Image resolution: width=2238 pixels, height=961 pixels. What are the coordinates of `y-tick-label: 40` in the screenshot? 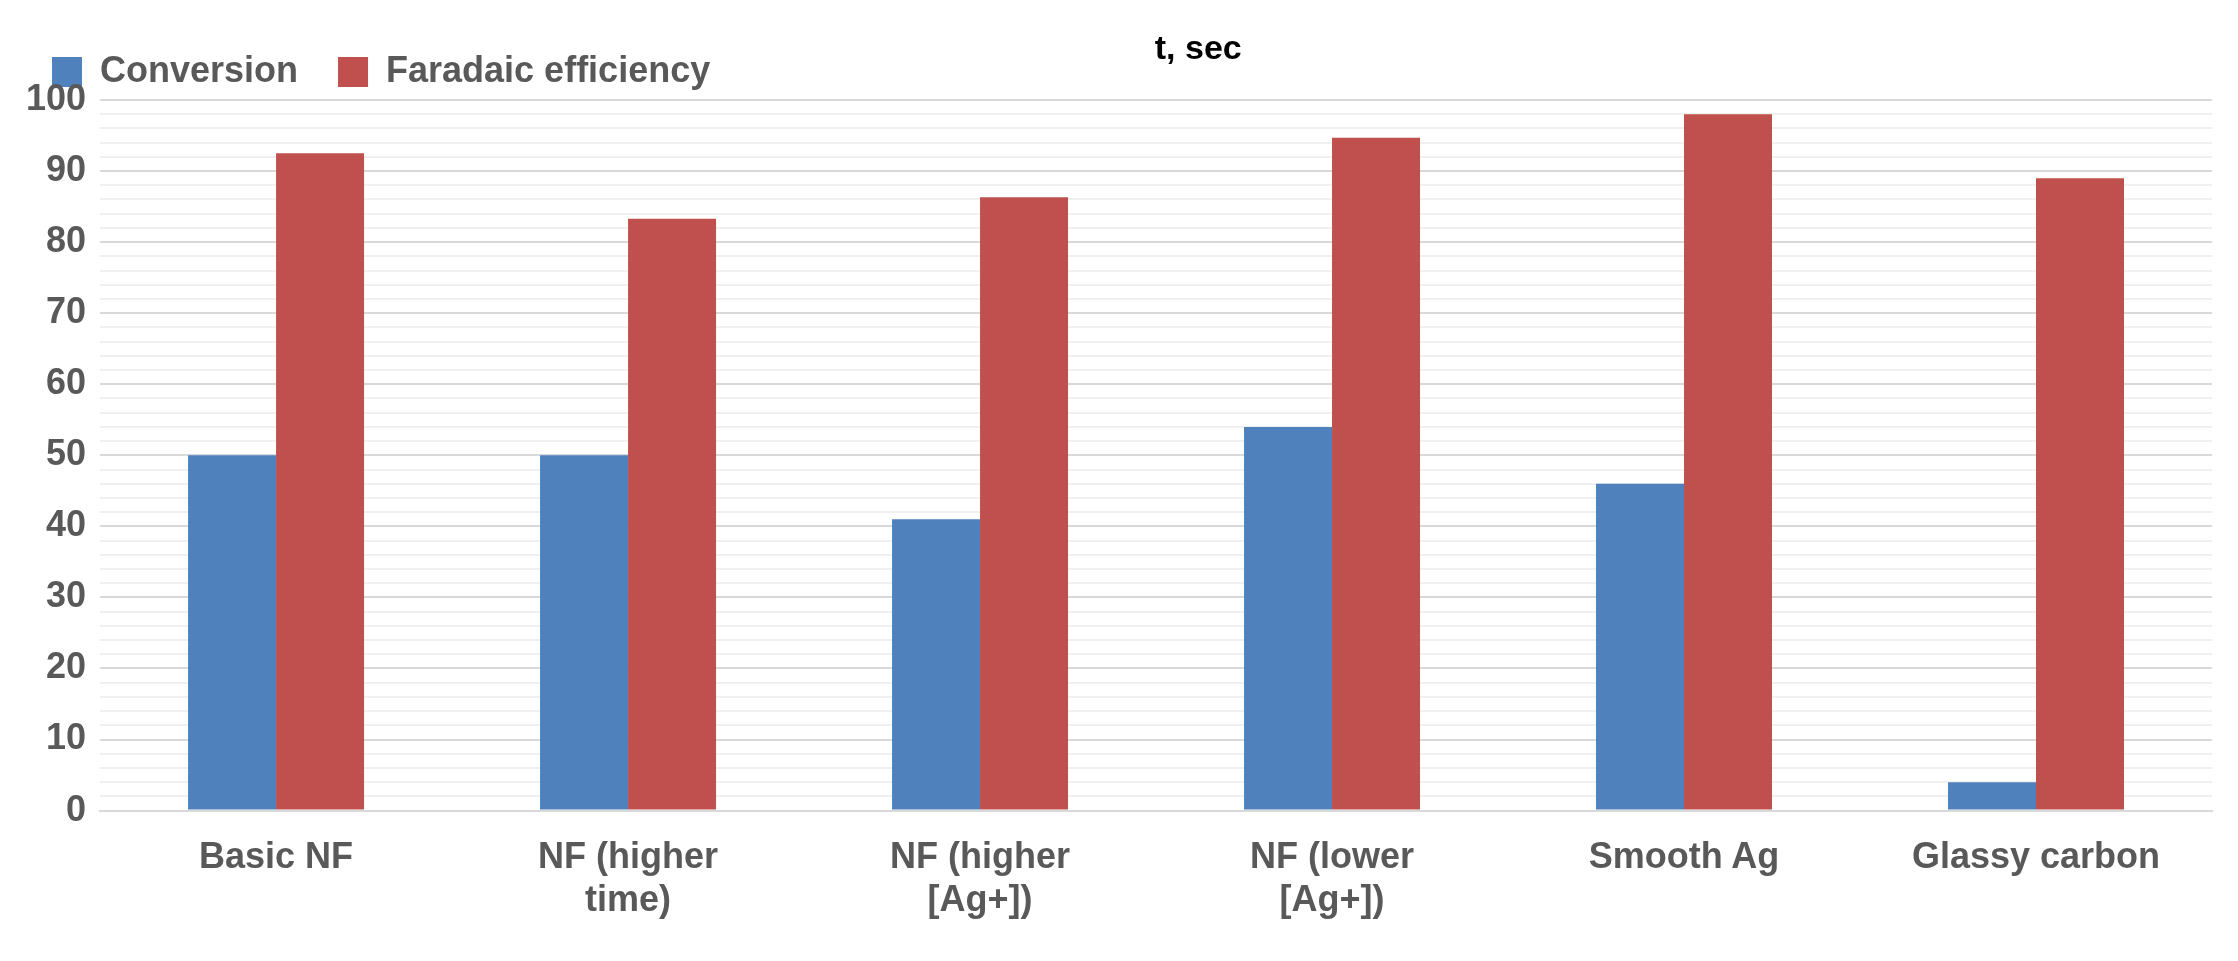 It's located at (66, 524).